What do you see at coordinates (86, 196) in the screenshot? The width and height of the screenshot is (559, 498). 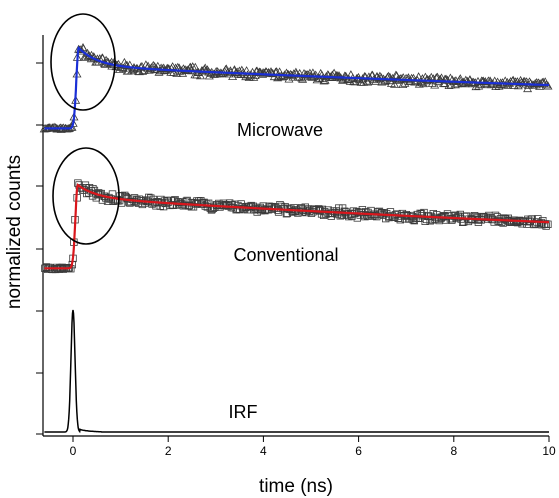 I see `highlight-ellipse-conventional` at bounding box center [86, 196].